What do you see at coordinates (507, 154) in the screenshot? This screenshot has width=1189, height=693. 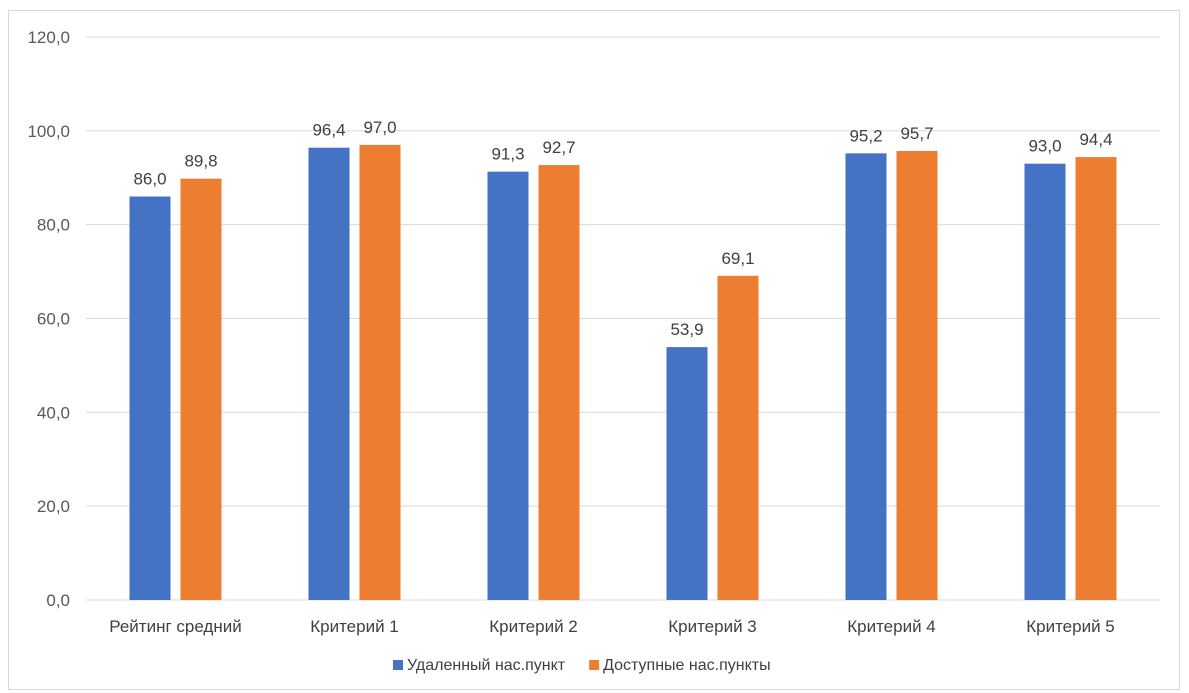 I see `data-label: 91,3` at bounding box center [507, 154].